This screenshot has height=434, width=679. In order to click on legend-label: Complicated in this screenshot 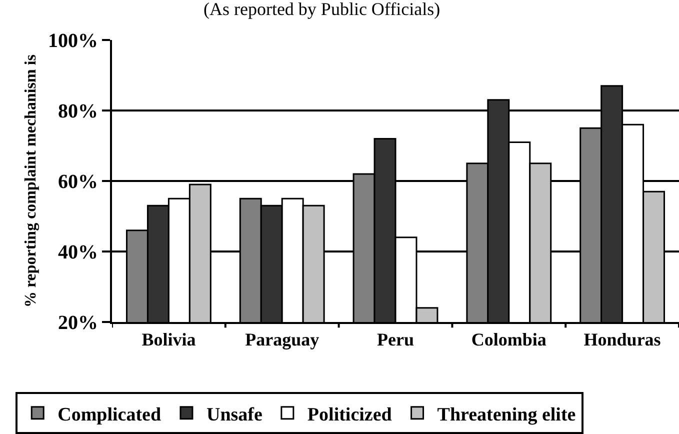, I will do `click(110, 415)`.